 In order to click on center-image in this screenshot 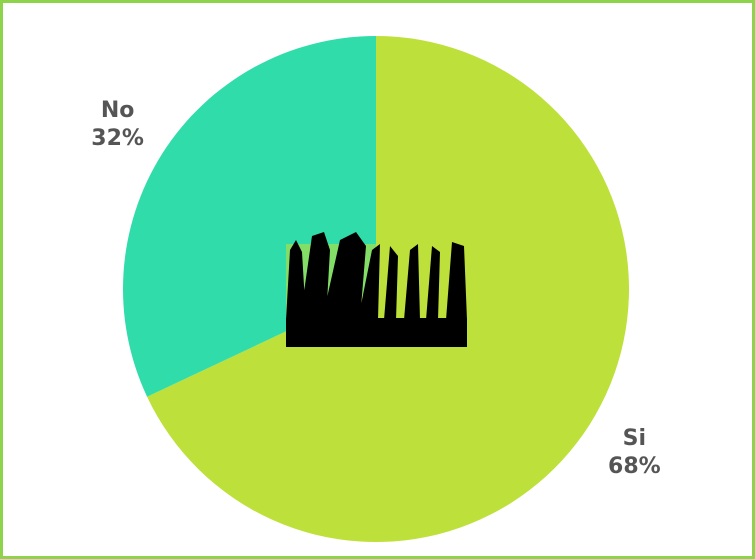, I will do `click(376, 289)`.